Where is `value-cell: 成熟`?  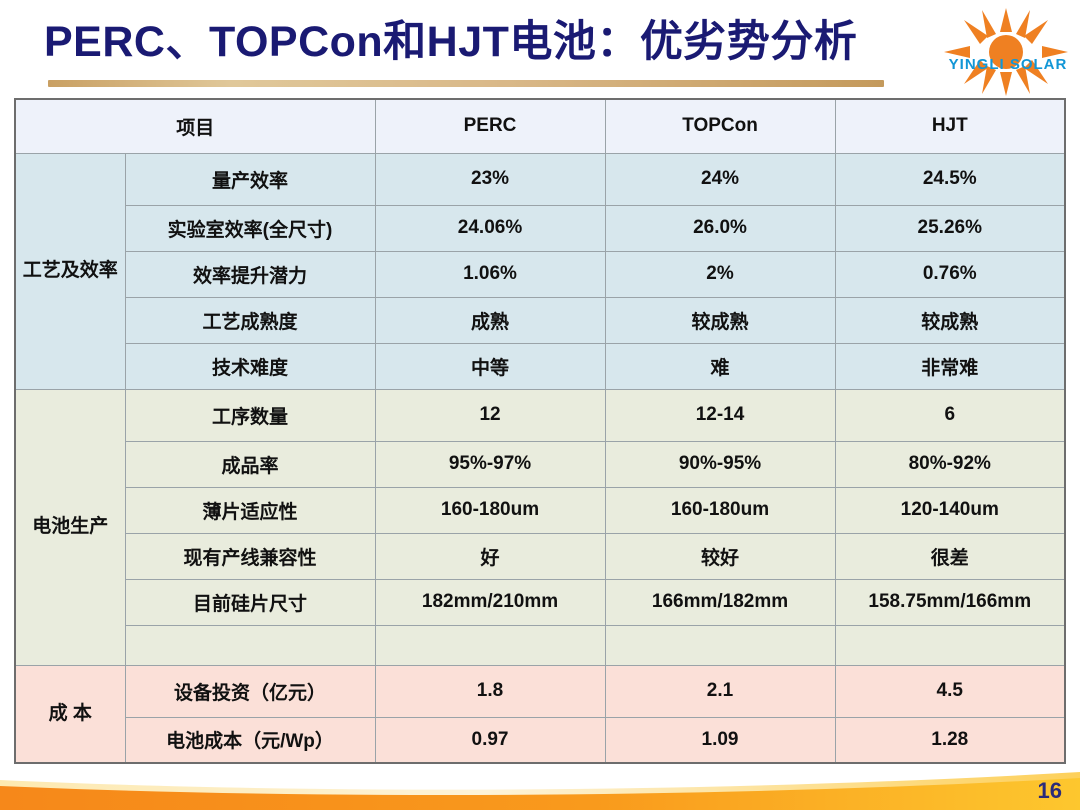
value-cell: 成熟 is located at coordinates (490, 320).